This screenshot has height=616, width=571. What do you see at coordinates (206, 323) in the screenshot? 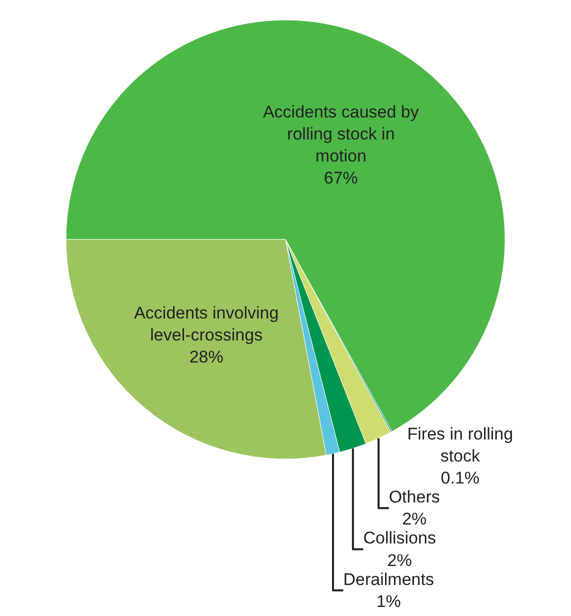
I see `slice-label: Accidents involving level-crossings` at bounding box center [206, 323].